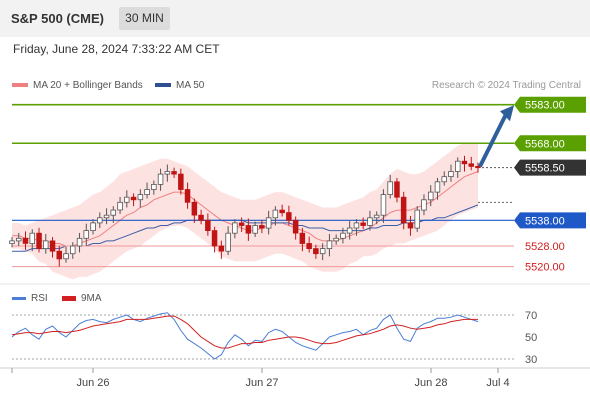 The width and height of the screenshot is (590, 400). What do you see at coordinates (507, 113) in the screenshot?
I see `forecast-arrowhead` at bounding box center [507, 113].